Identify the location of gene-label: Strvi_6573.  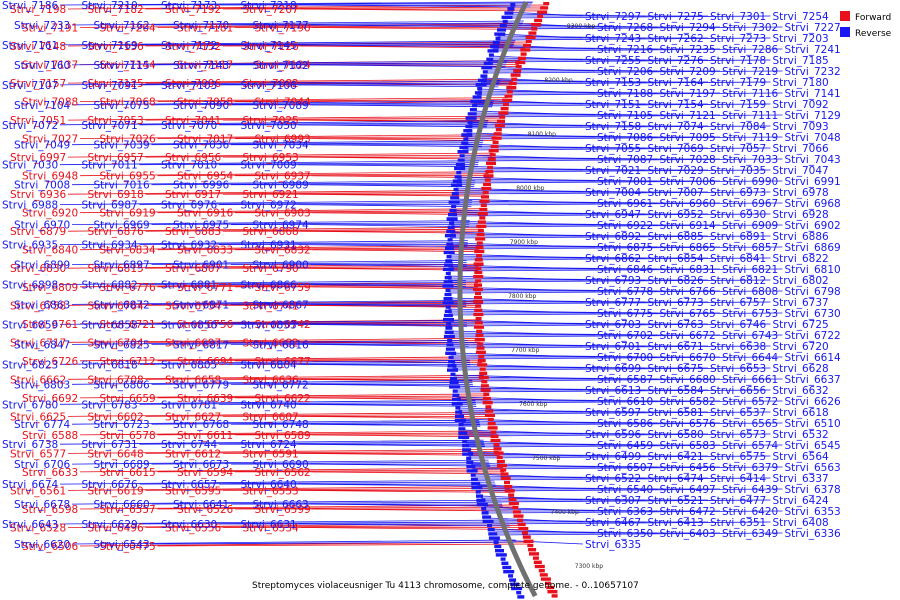
(738, 435).